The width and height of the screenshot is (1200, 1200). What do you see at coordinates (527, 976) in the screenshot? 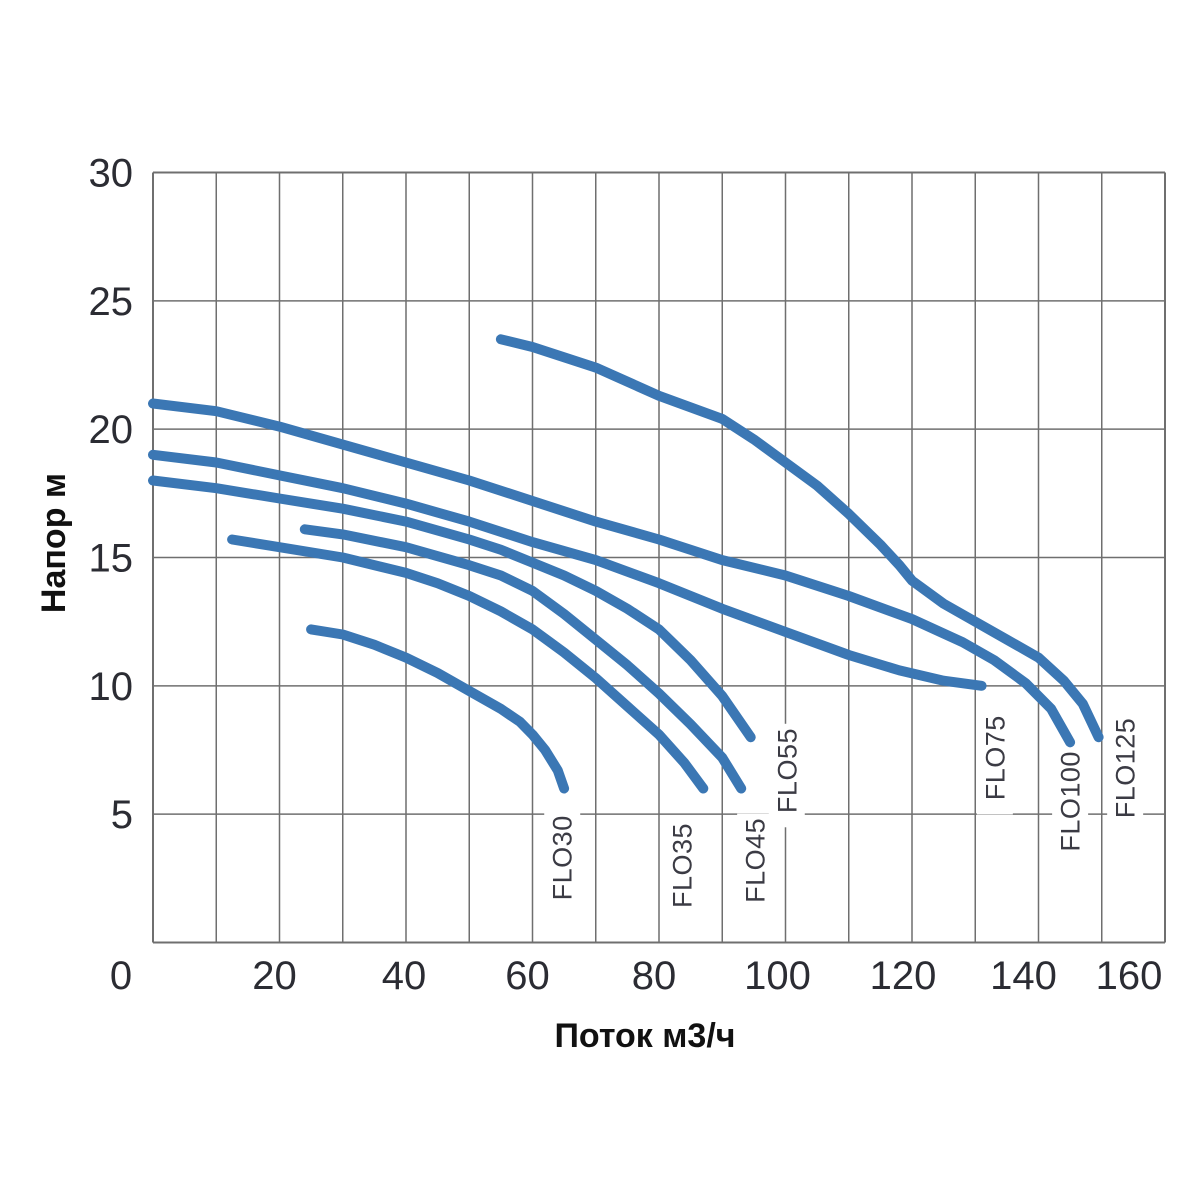
I see `x-tick-label-60: 60` at bounding box center [527, 976].